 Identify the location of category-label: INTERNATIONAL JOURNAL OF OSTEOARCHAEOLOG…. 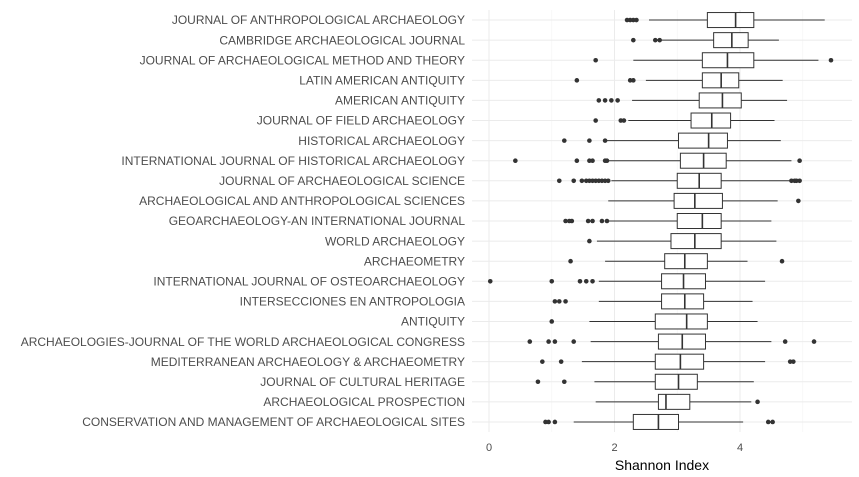
(309, 281).